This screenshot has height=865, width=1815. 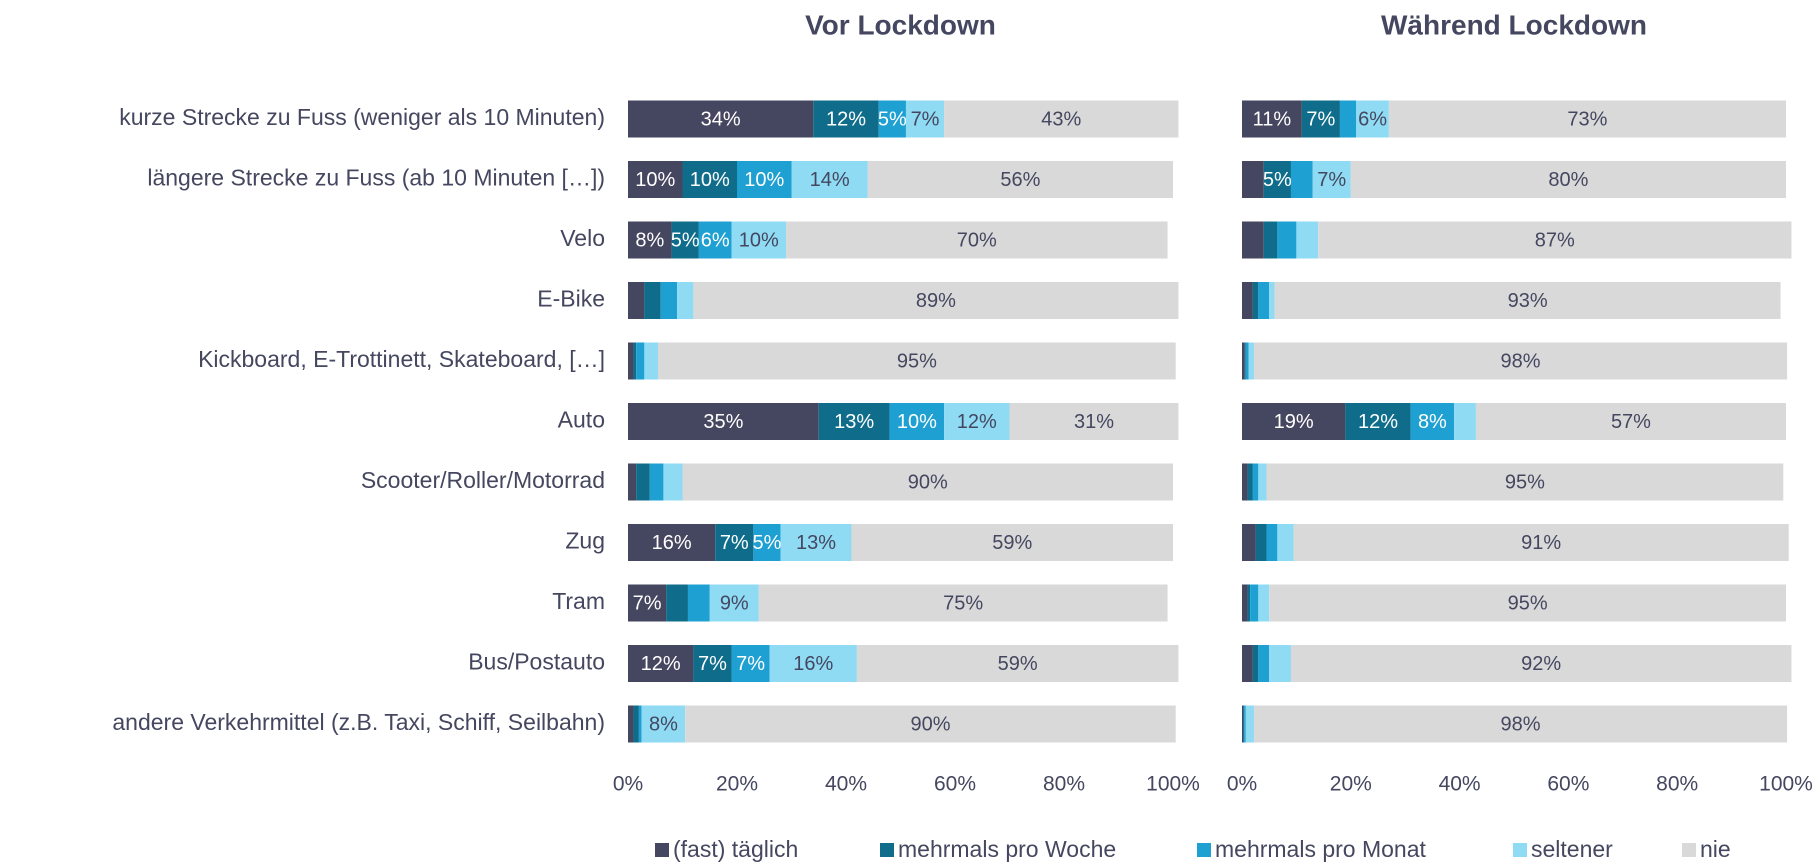 I want to click on legend-label: (fast) täglich, so click(x=735, y=849).